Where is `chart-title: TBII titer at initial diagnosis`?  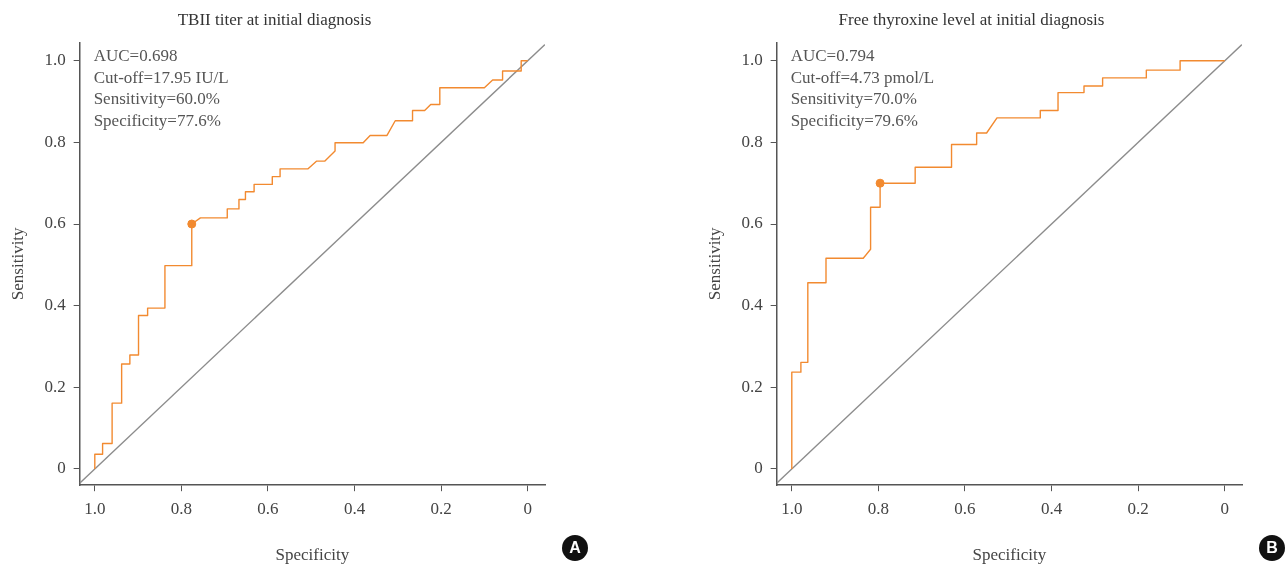
chart-title: TBII titer at initial diagnosis is located at coordinates (274, 19).